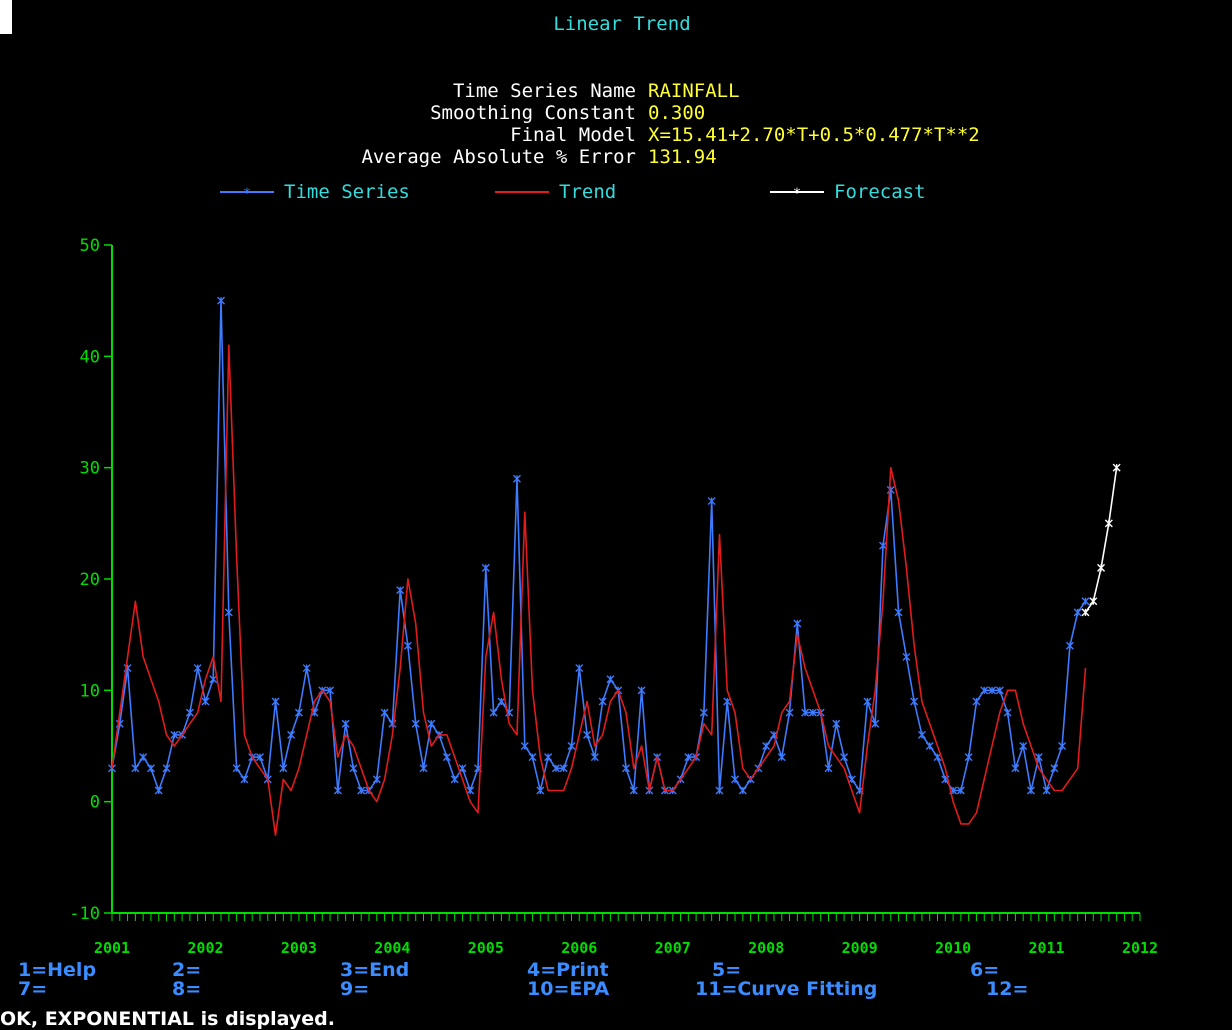 Image resolution: width=1232 pixels, height=1030 pixels. What do you see at coordinates (860, 948) in the screenshot?
I see `x-tick-label: 2009` at bounding box center [860, 948].